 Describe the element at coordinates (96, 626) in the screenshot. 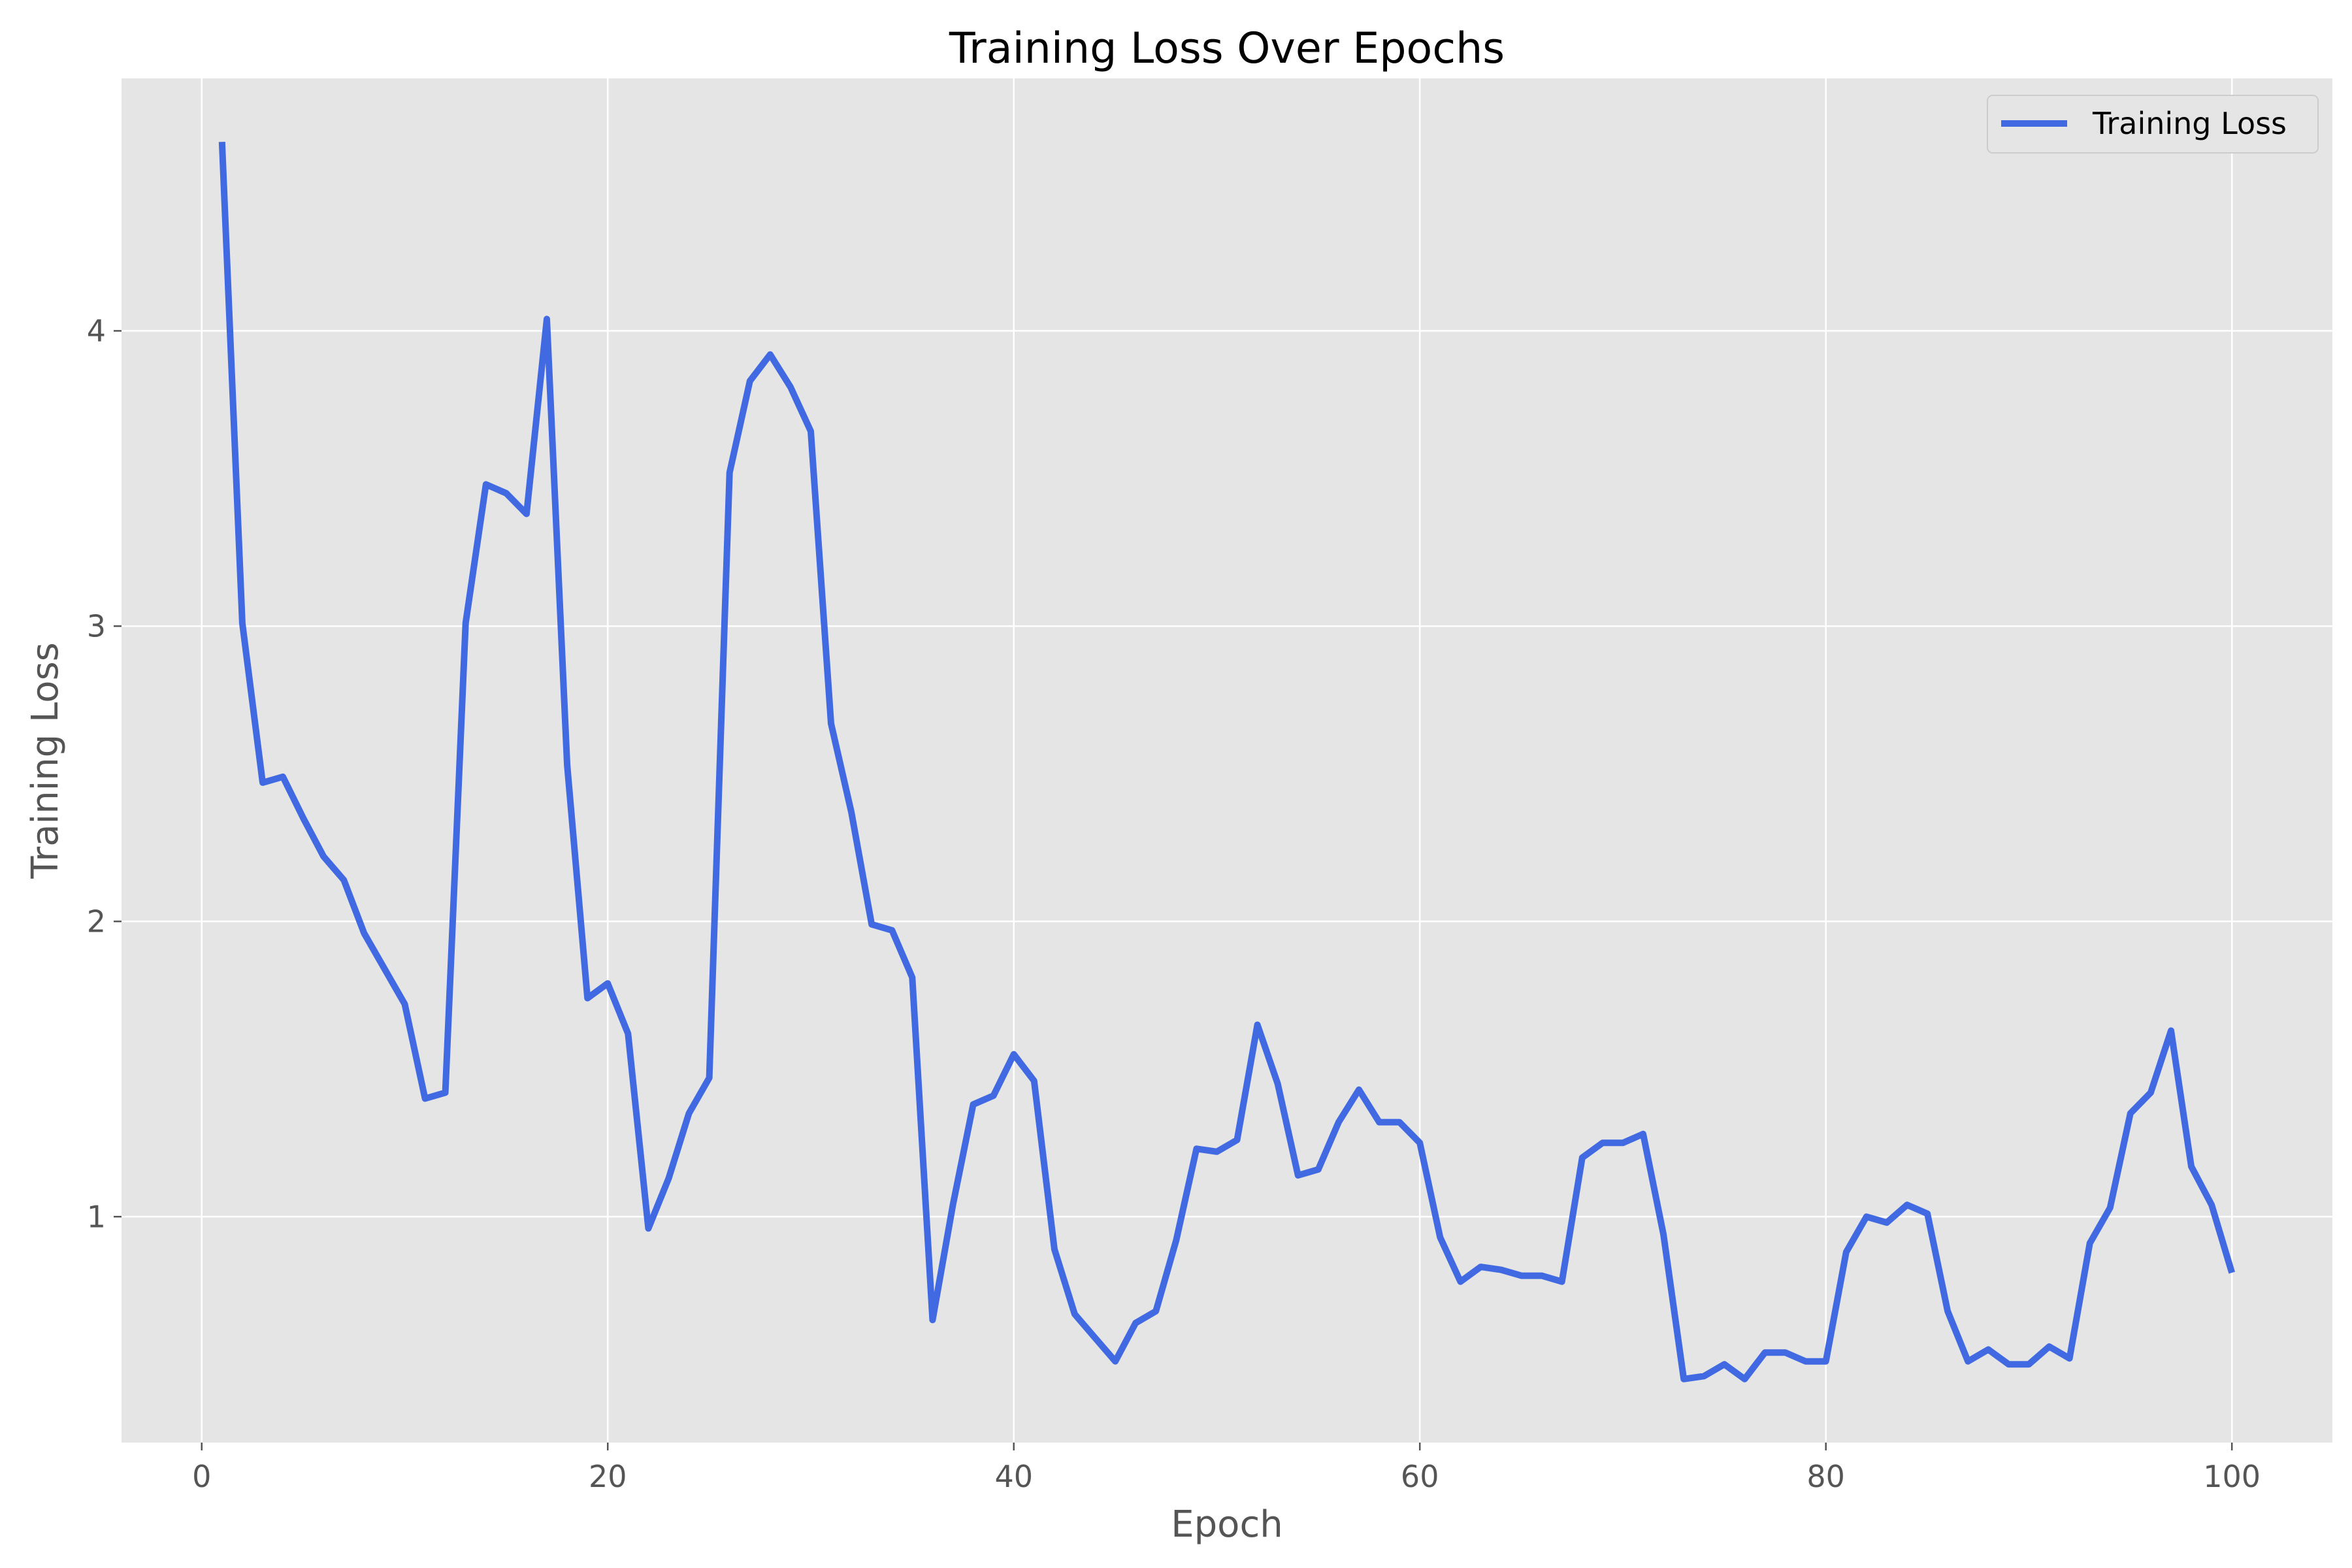

I see `y-tick-label: 3` at that location.